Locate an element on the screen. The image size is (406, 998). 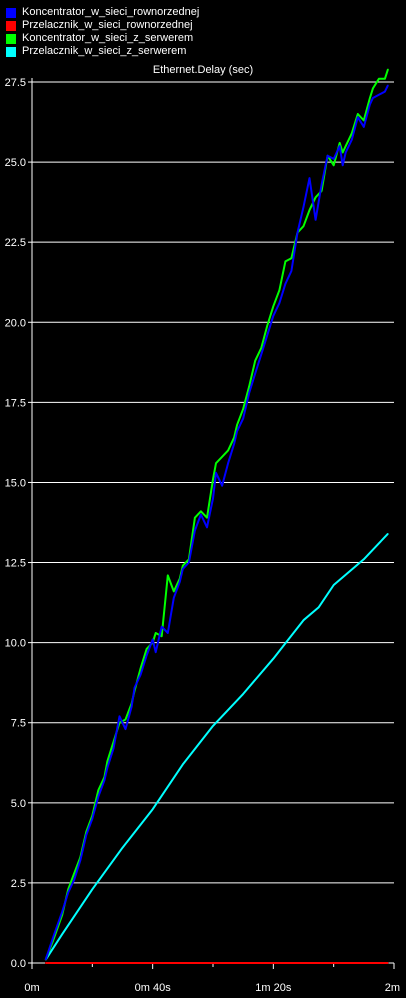
legend-swatch is located at coordinates (11, 39).